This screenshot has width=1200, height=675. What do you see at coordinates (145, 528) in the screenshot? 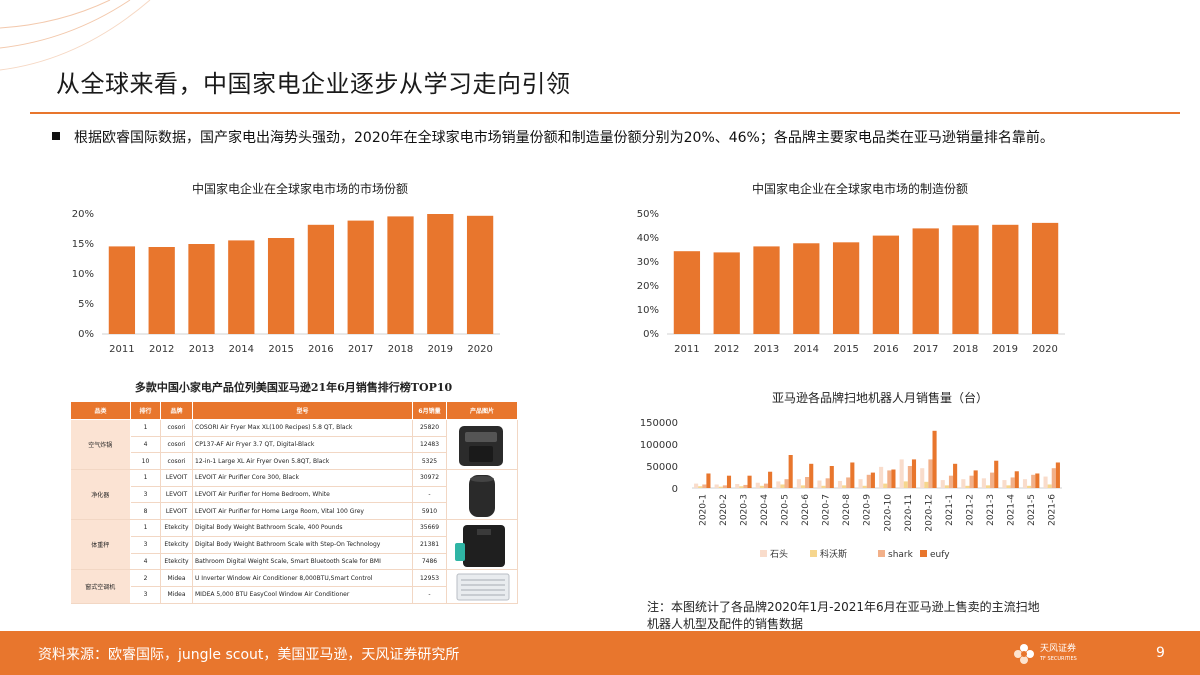
I see `rank-cell: 1` at bounding box center [145, 528].